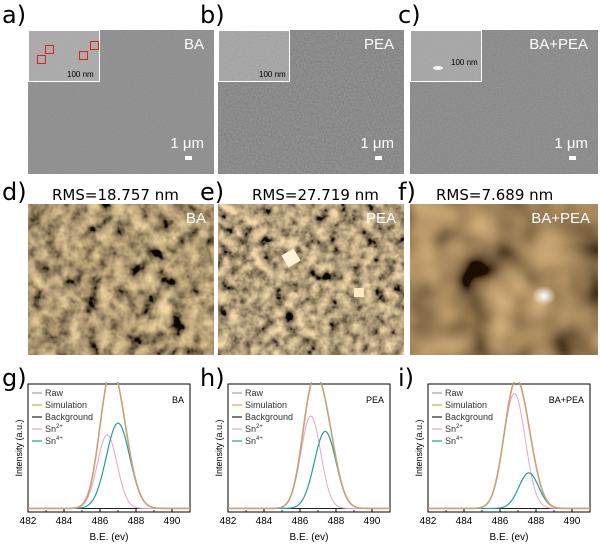  I want to click on sem-inset-ba: 100 nm, so click(64, 56).